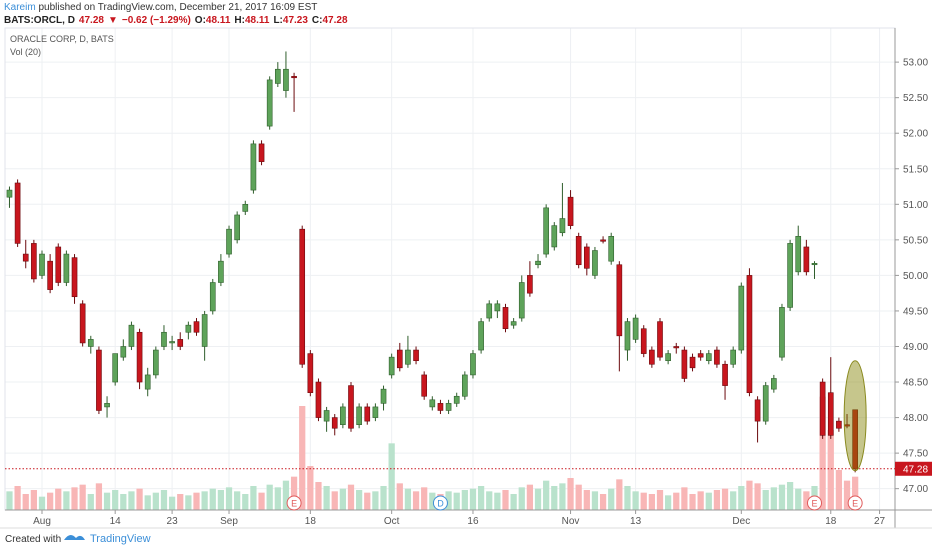 Image resolution: width=932 pixels, height=550 pixels. Describe the element at coordinates (120, 539) in the screenshot. I see `footer-brand: TradingView` at that location.